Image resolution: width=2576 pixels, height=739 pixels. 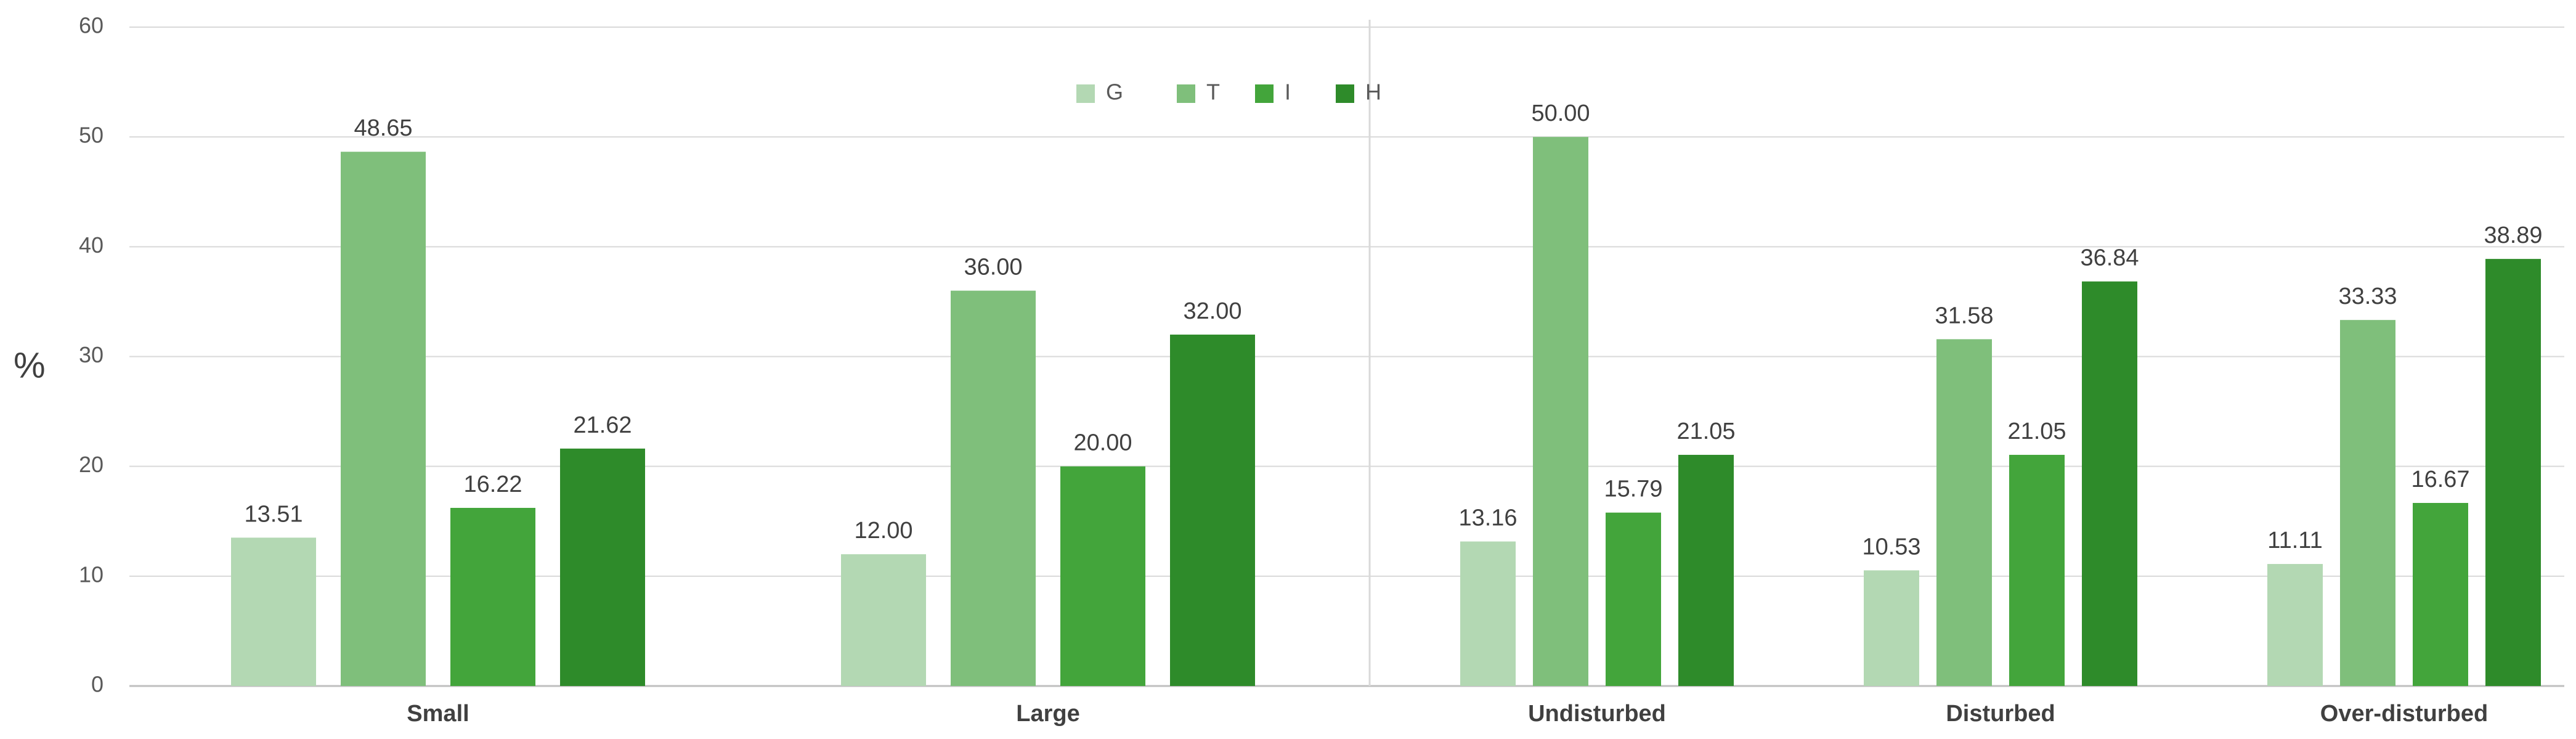 I want to click on y-axis-ticks: 0 10 20 30 40 50 60, so click(x=91, y=355).